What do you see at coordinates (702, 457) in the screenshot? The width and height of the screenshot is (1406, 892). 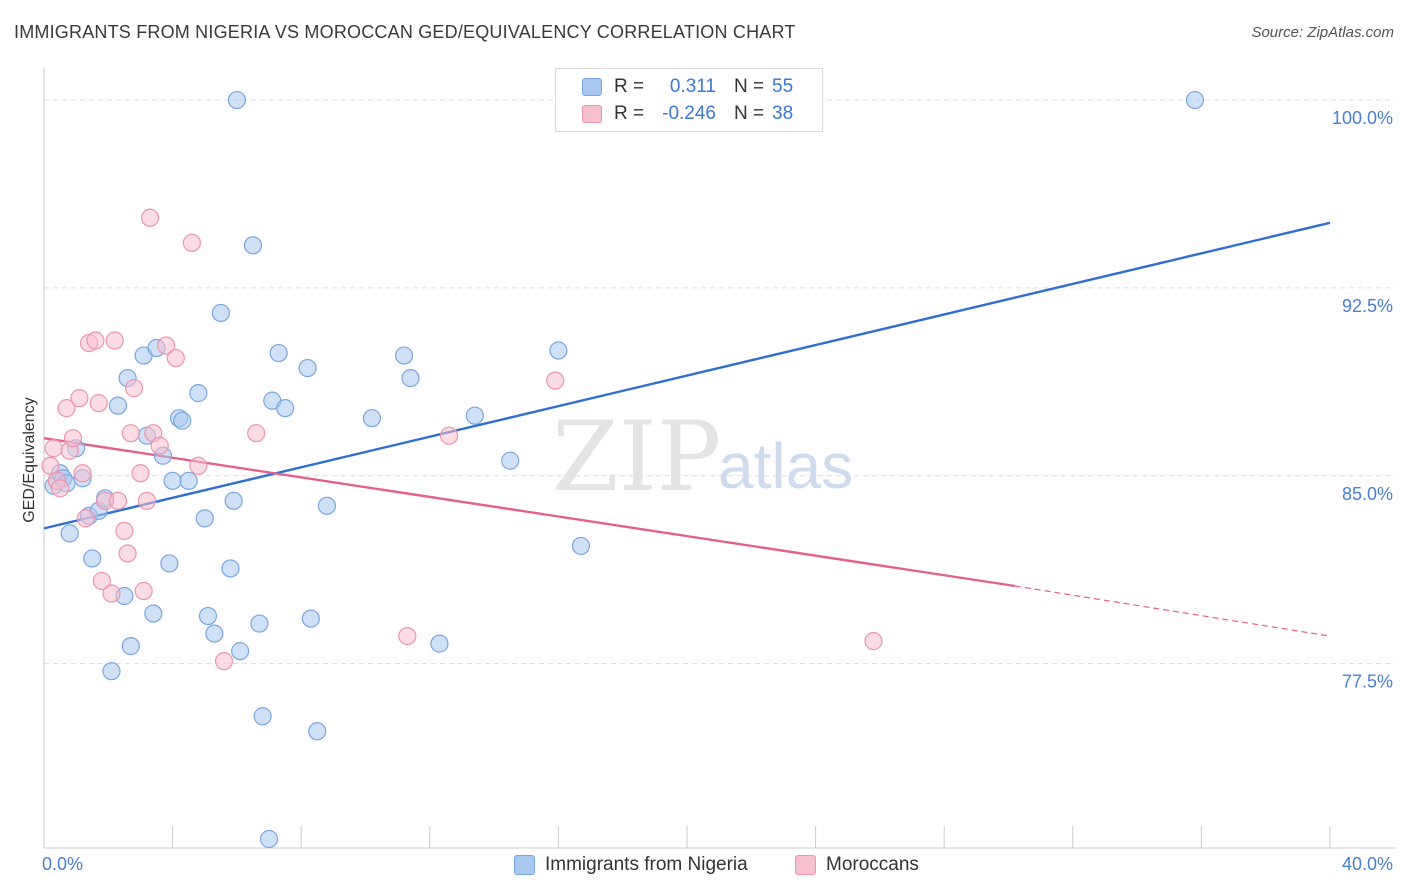 I see `watermark: ZIP atlas` at bounding box center [702, 457].